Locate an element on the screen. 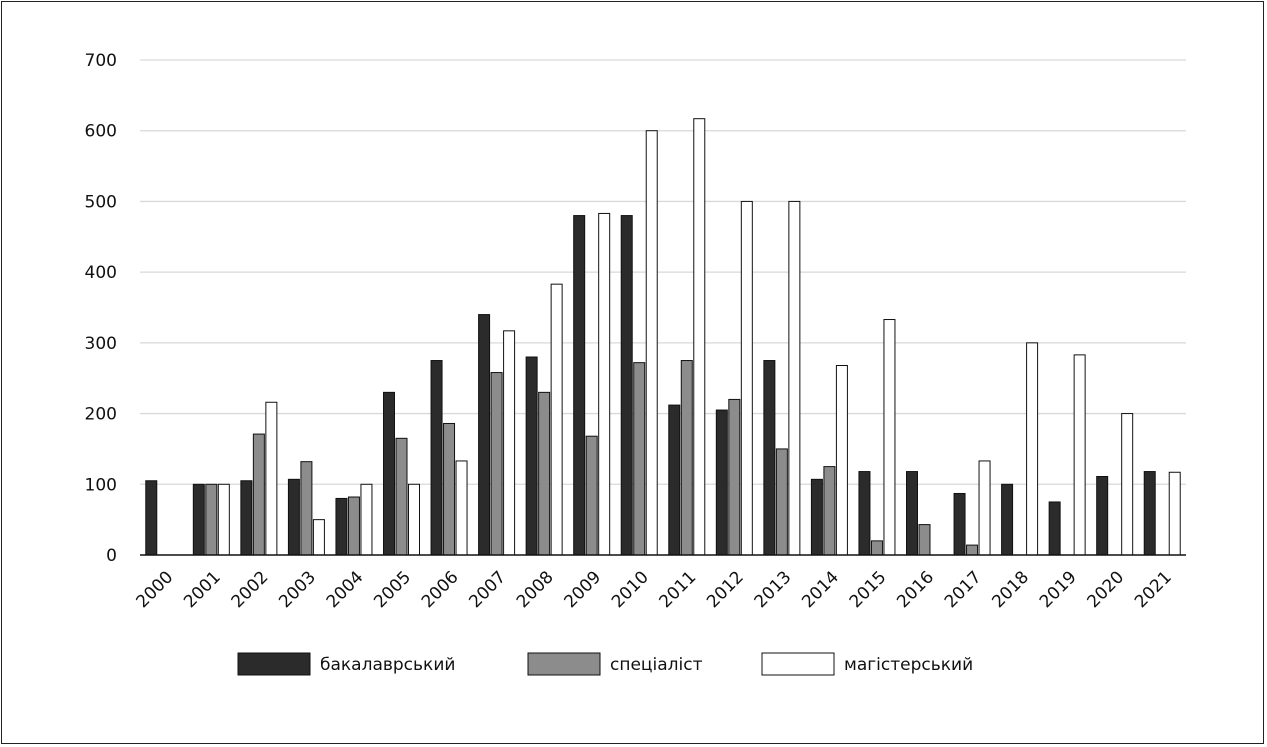 The image size is (1267, 747). x-tick-label: 2010 is located at coordinates (630, 589).